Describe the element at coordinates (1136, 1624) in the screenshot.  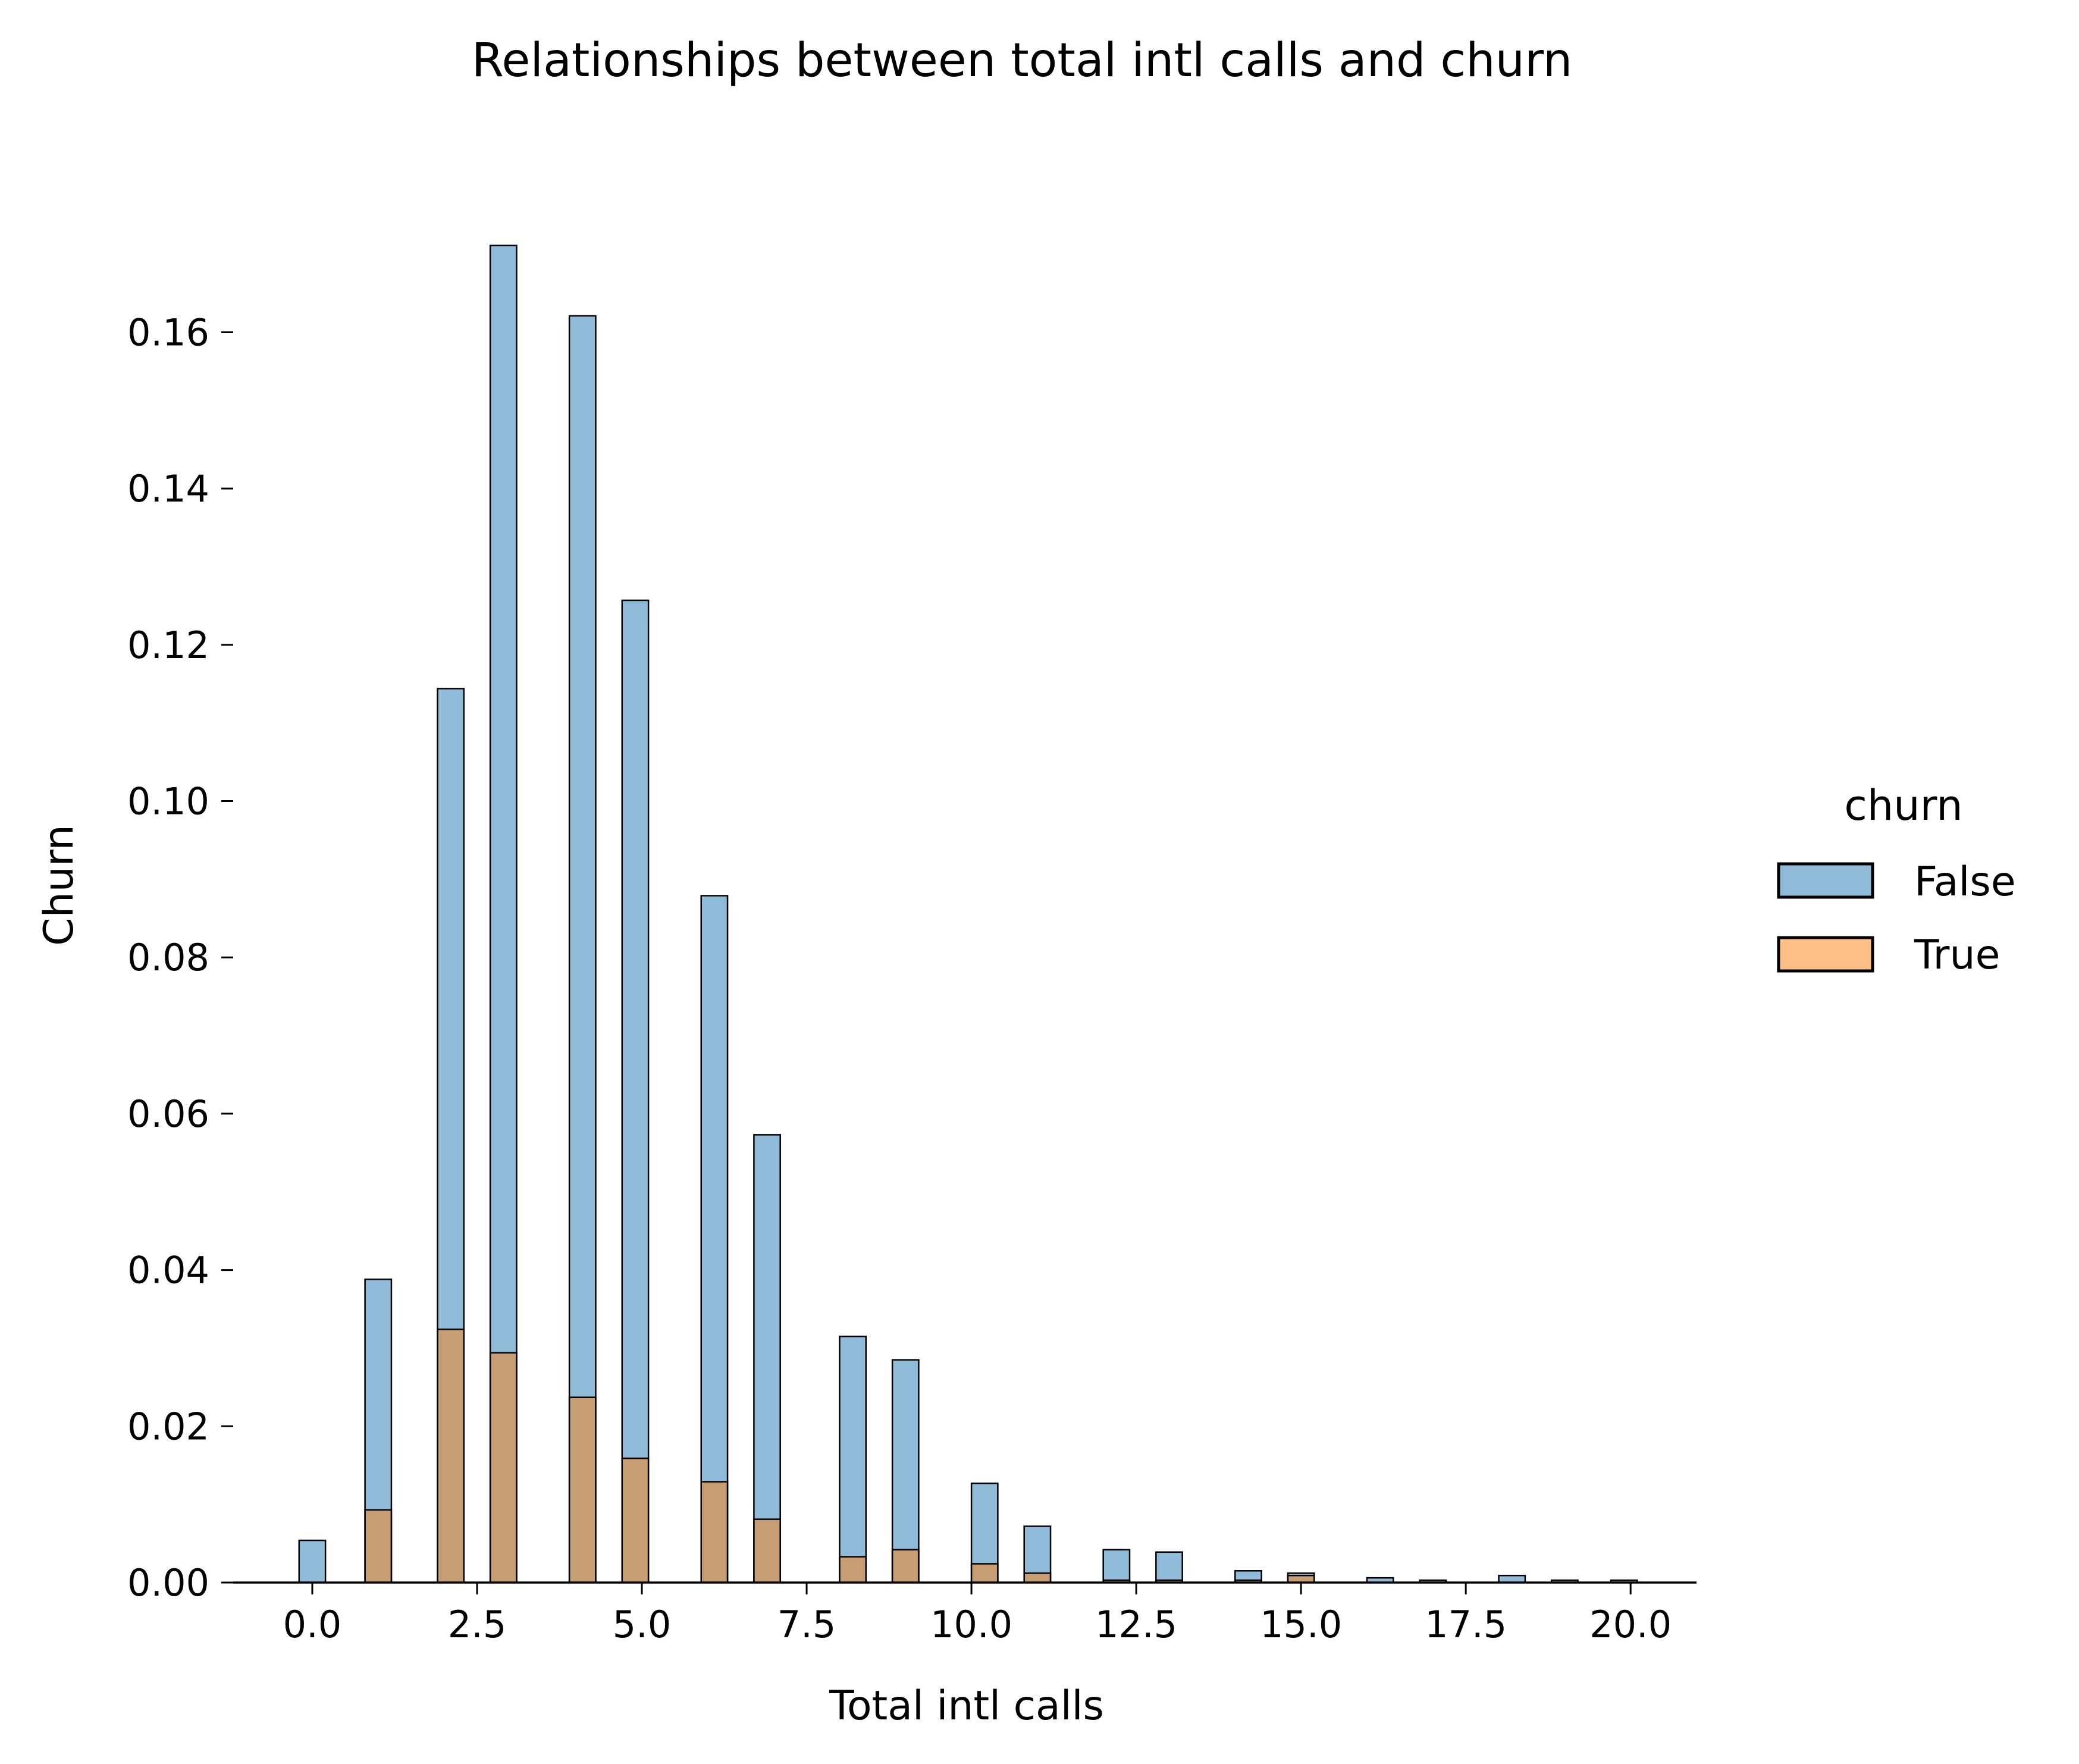
I see `x-tick-label: 12.5` at that location.